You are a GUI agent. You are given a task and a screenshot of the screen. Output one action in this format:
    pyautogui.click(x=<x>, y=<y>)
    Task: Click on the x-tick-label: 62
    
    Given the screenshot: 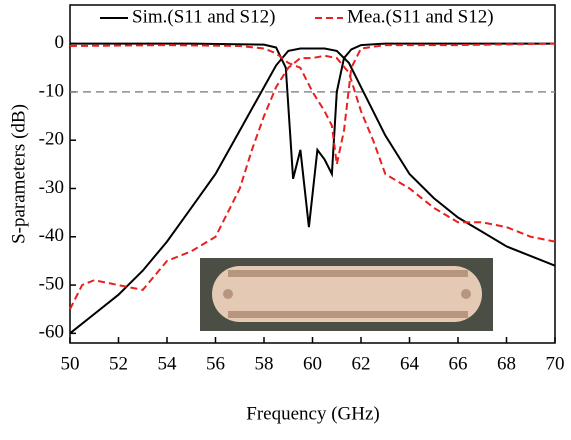 What is the action you would take?
    pyautogui.click(x=361, y=363)
    